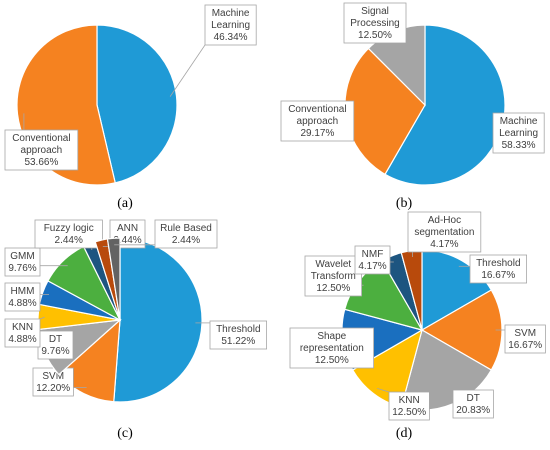 This screenshot has height=450, width=550. I want to click on data-label-svm: SVM 12.20%, so click(53, 382).